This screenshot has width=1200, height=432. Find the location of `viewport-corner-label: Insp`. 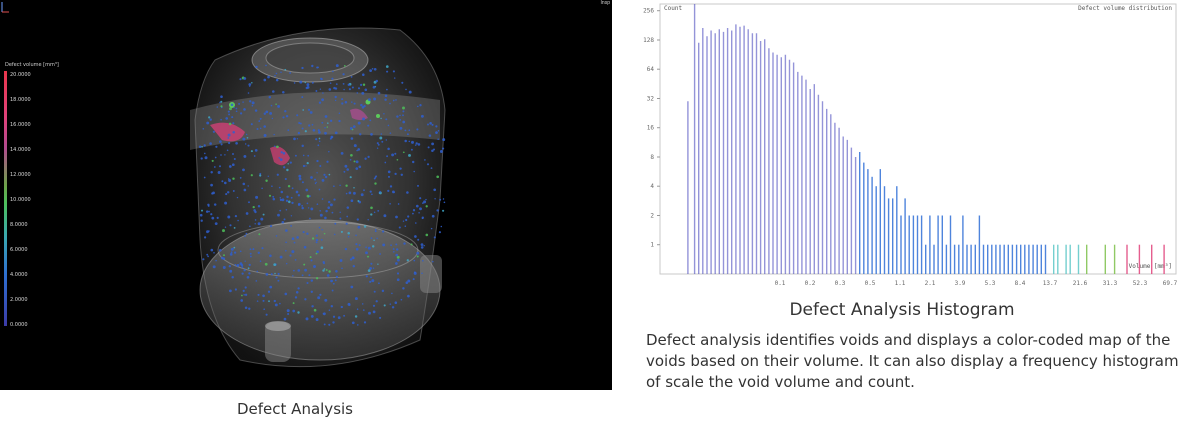

viewport-corner-label: Insp is located at coordinates (605, 3).